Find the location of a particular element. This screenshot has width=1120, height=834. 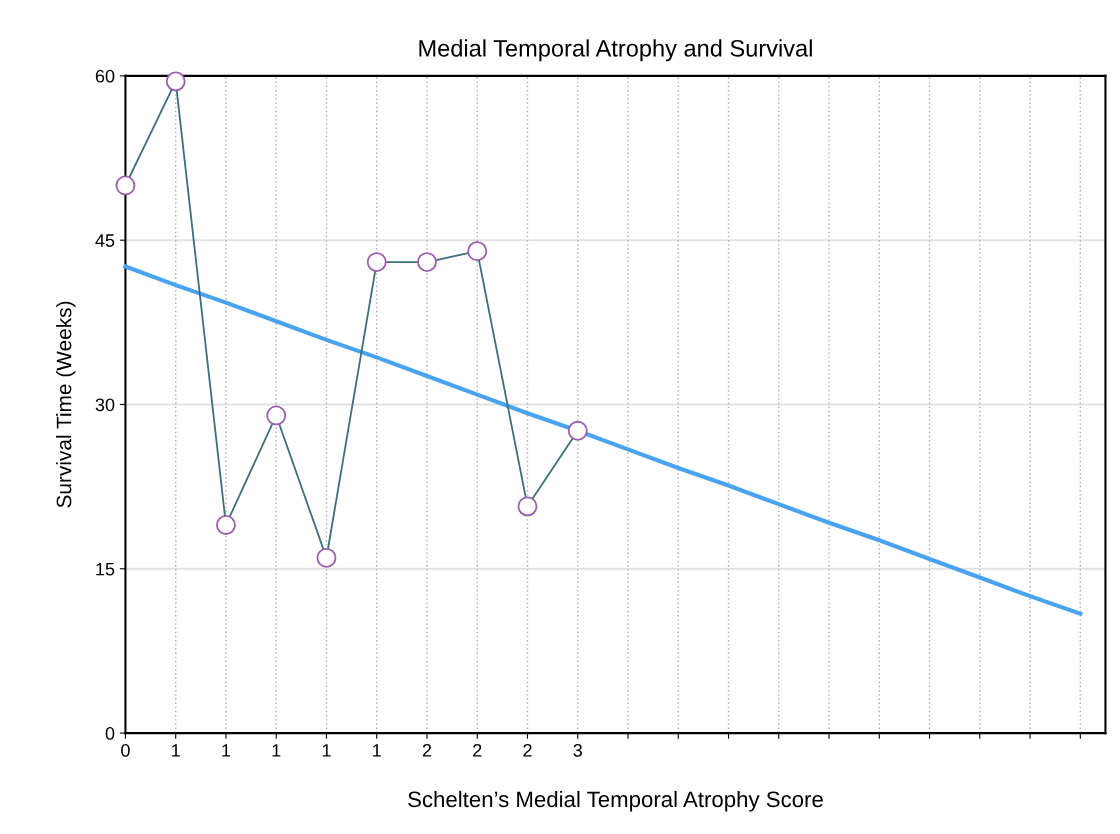

y-tick-label: 30 is located at coordinates (105, 405).